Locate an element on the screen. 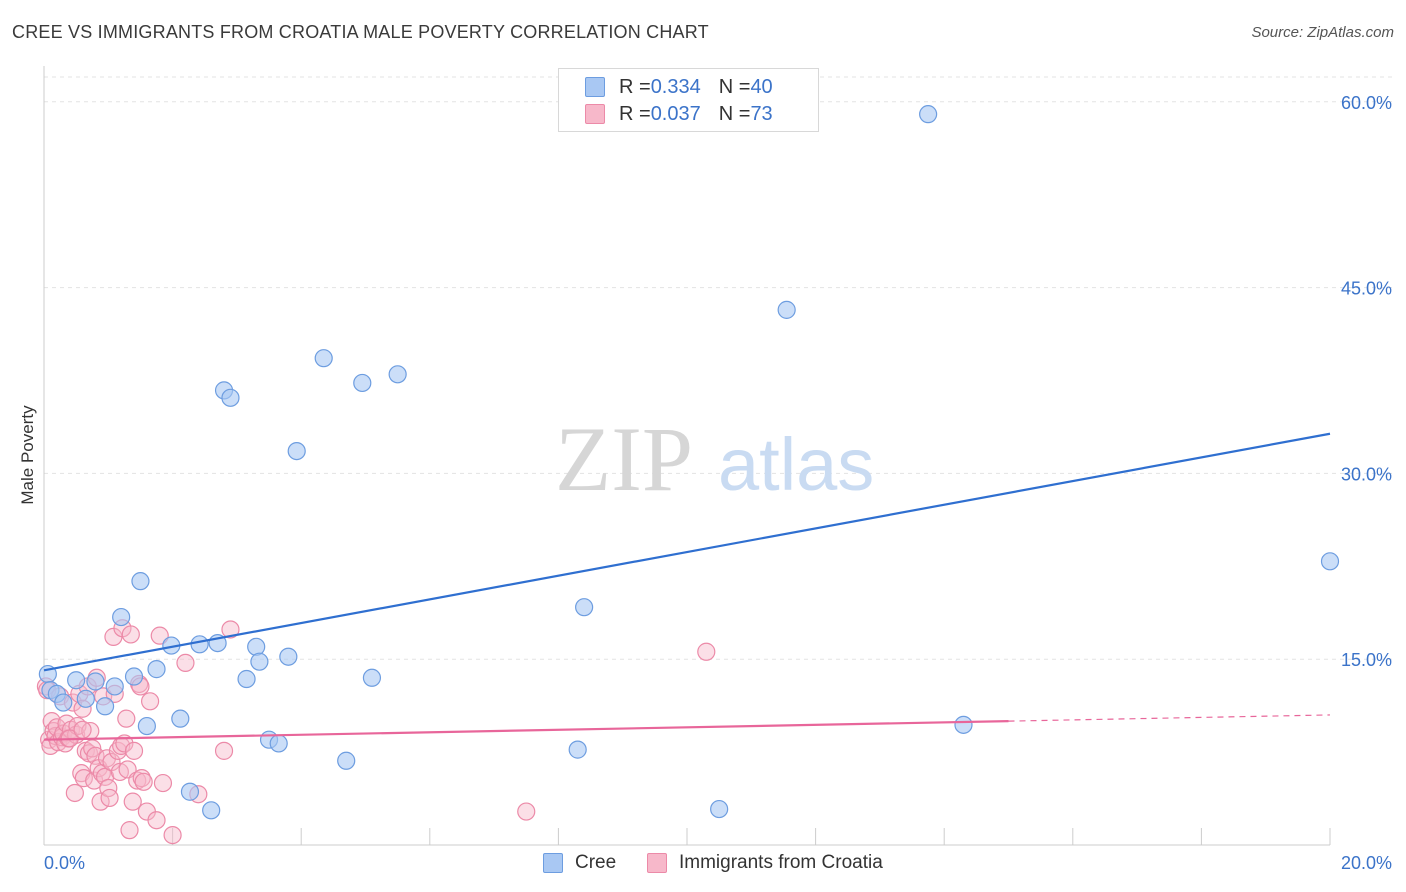 This screenshot has width=1406, height=892. y-tick-label: 45.0% is located at coordinates (1366, 289).